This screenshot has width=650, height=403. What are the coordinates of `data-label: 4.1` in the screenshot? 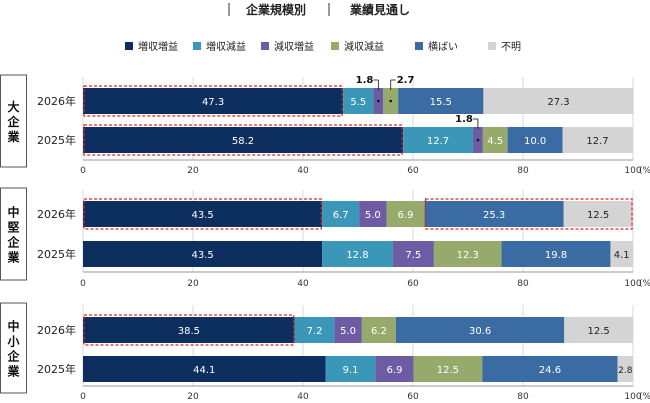 It's located at (622, 255).